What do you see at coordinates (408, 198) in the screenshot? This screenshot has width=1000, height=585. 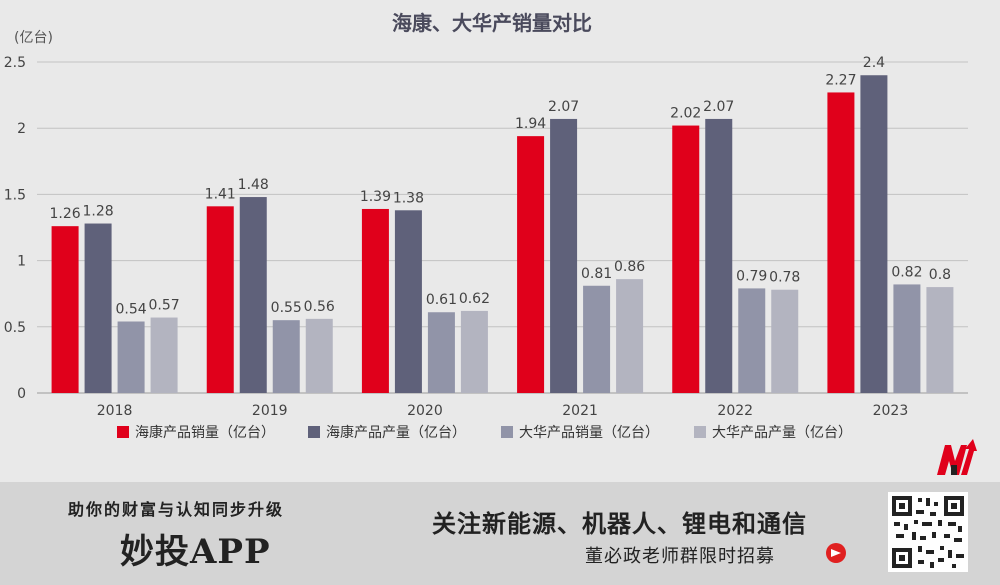 I see `data-label: 1.38` at bounding box center [408, 198].